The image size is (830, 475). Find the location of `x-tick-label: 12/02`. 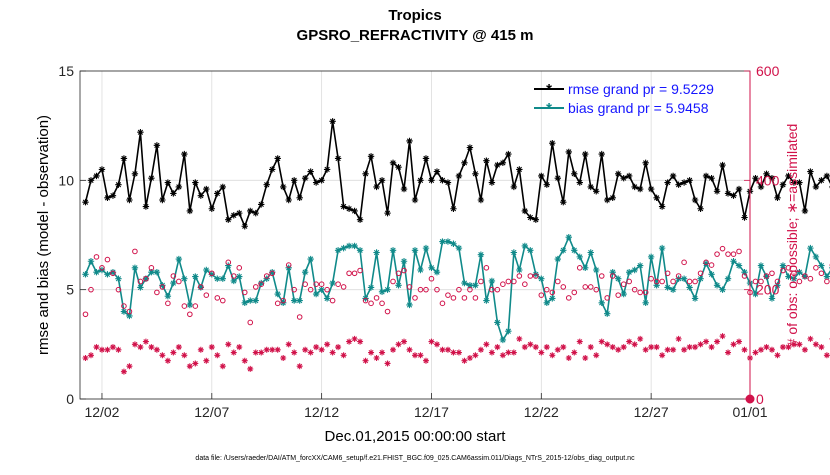

x-tick-label: 12/02 is located at coordinates (101, 412).